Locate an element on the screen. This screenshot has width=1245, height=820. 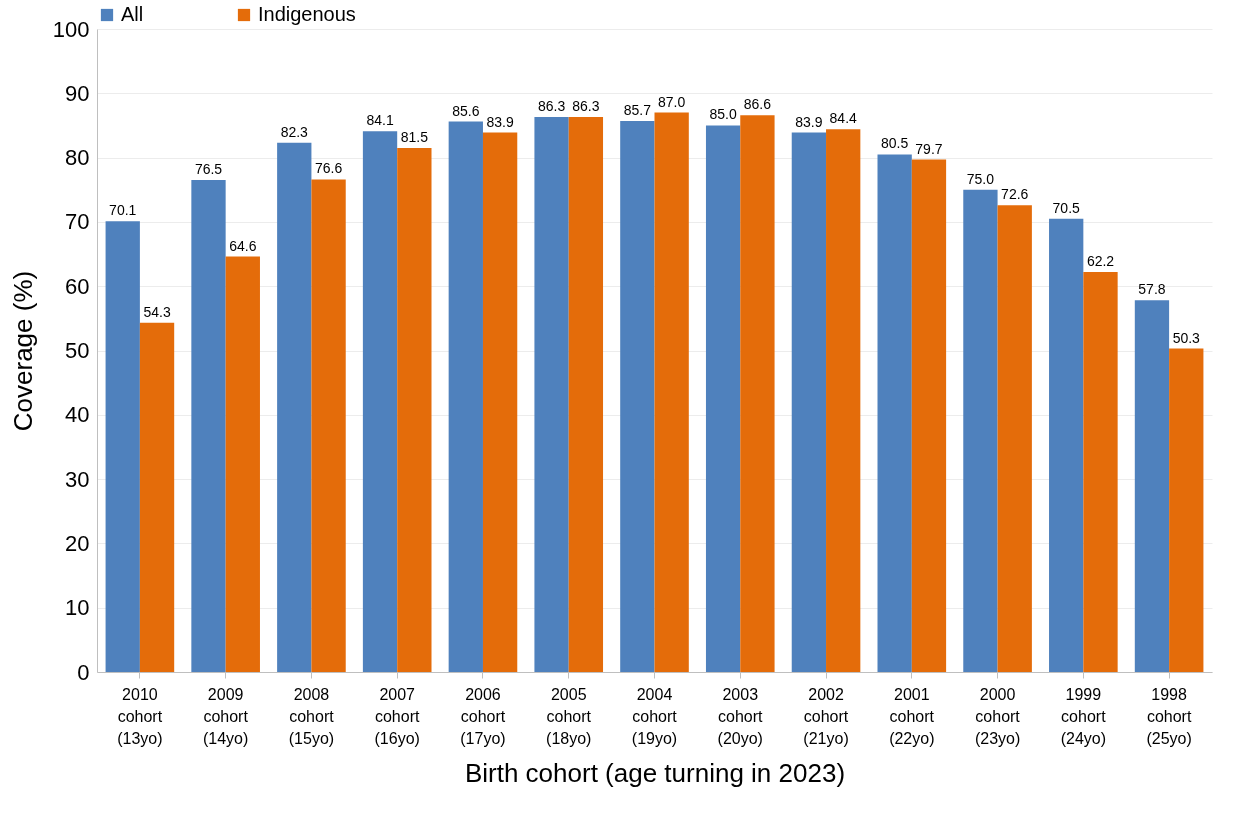
data-label: 62.2 is located at coordinates (1100, 261).